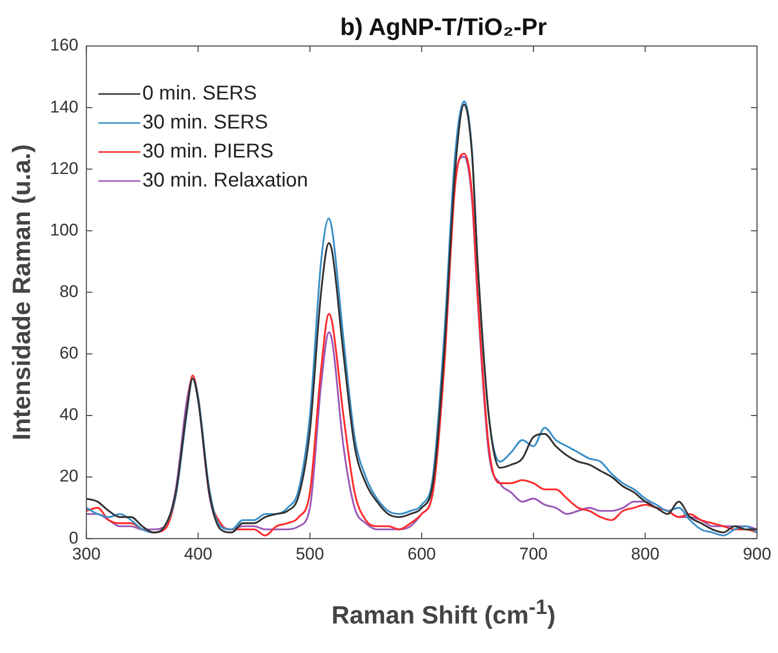 The height and width of the screenshot is (653, 778). Describe the element at coordinates (64, 45) in the screenshot. I see `y-tick-label: 160` at that location.